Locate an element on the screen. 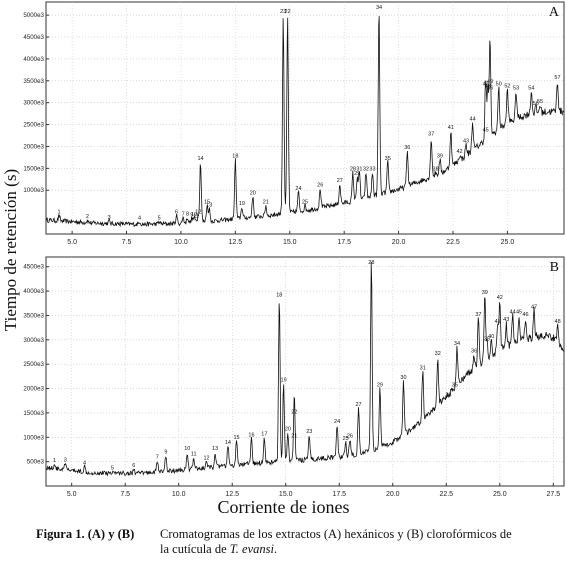 The image size is (567, 561). panel-letter: B is located at coordinates (554, 267).